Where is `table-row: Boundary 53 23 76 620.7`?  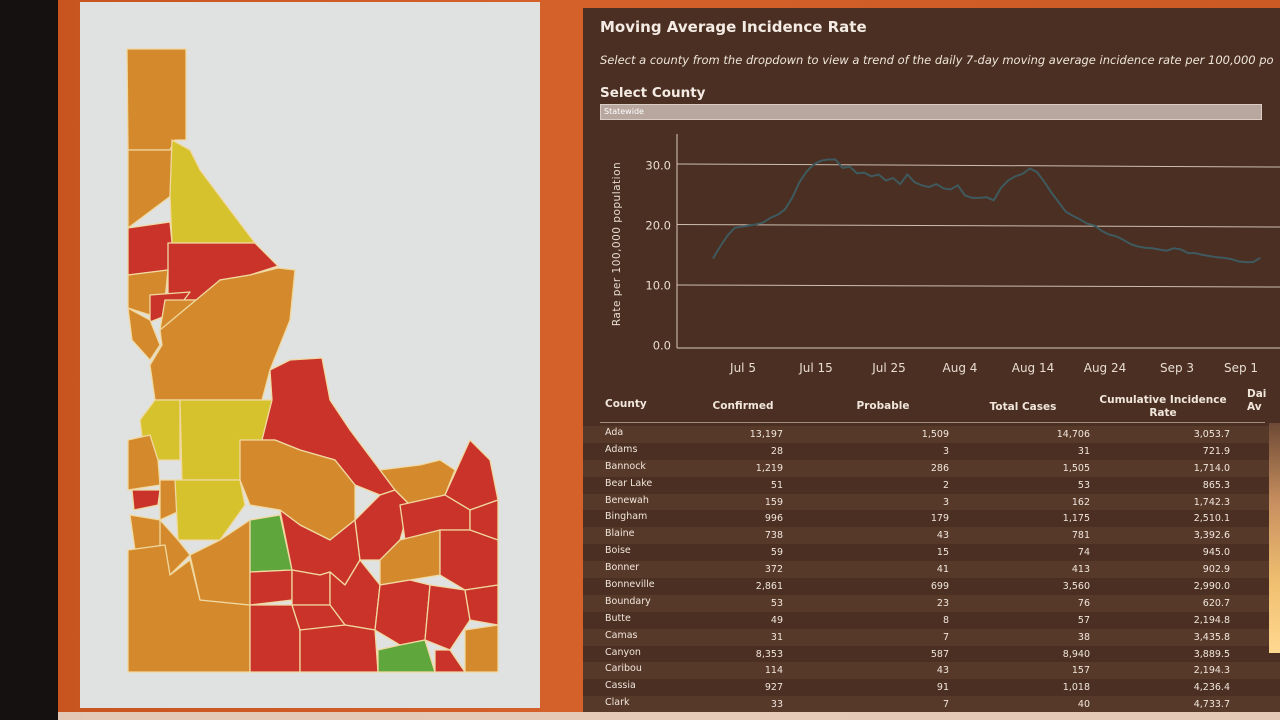
table-row: Boundary 53 23 76 620.7 is located at coordinates (931, 603).